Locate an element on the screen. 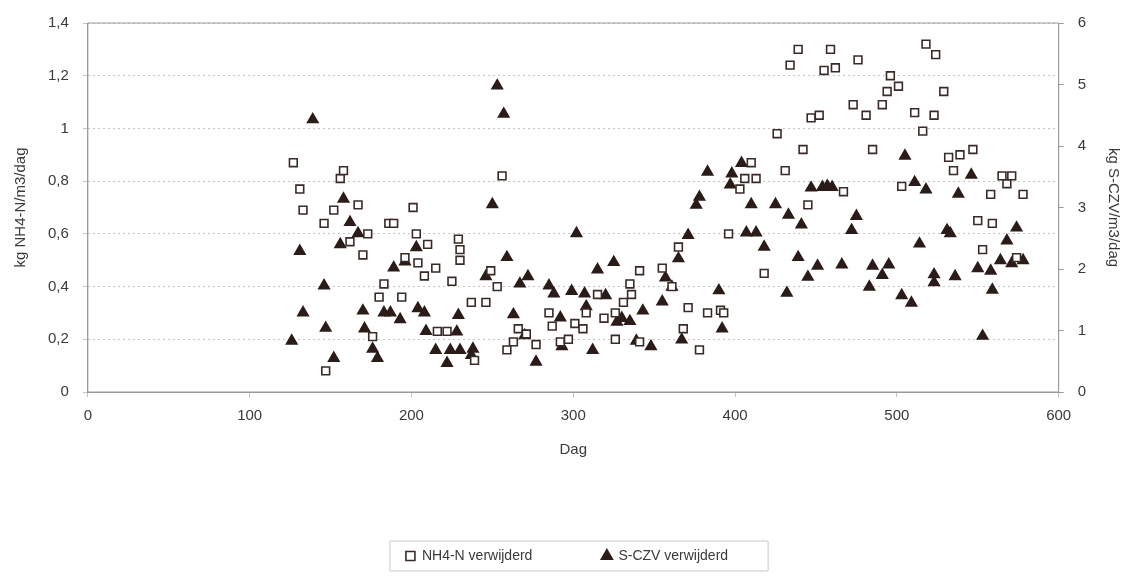  y-axis-title: kg NH4-N/m3/dag is located at coordinates (20, 207).